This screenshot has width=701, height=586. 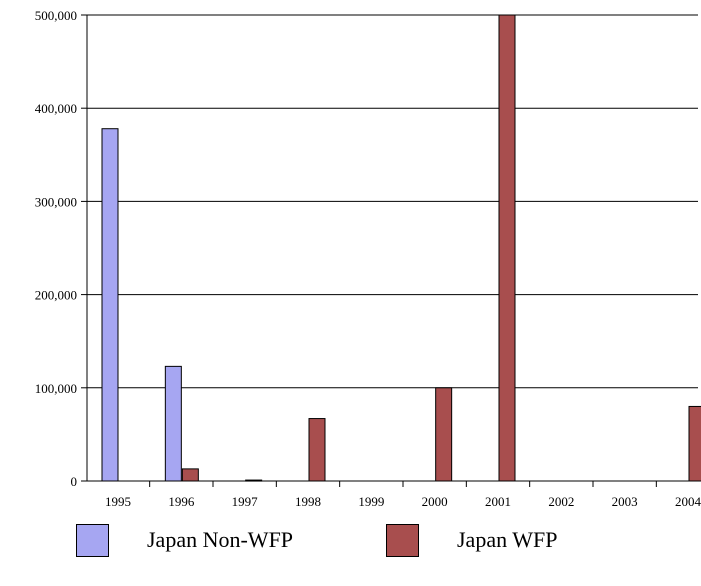 I want to click on y-tick-label: 200,000, so click(x=56, y=295).